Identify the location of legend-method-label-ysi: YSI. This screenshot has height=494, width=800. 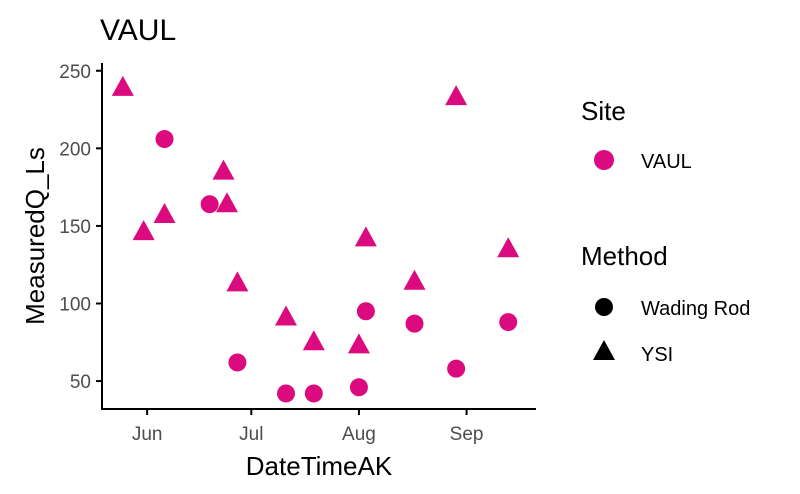
(657, 355).